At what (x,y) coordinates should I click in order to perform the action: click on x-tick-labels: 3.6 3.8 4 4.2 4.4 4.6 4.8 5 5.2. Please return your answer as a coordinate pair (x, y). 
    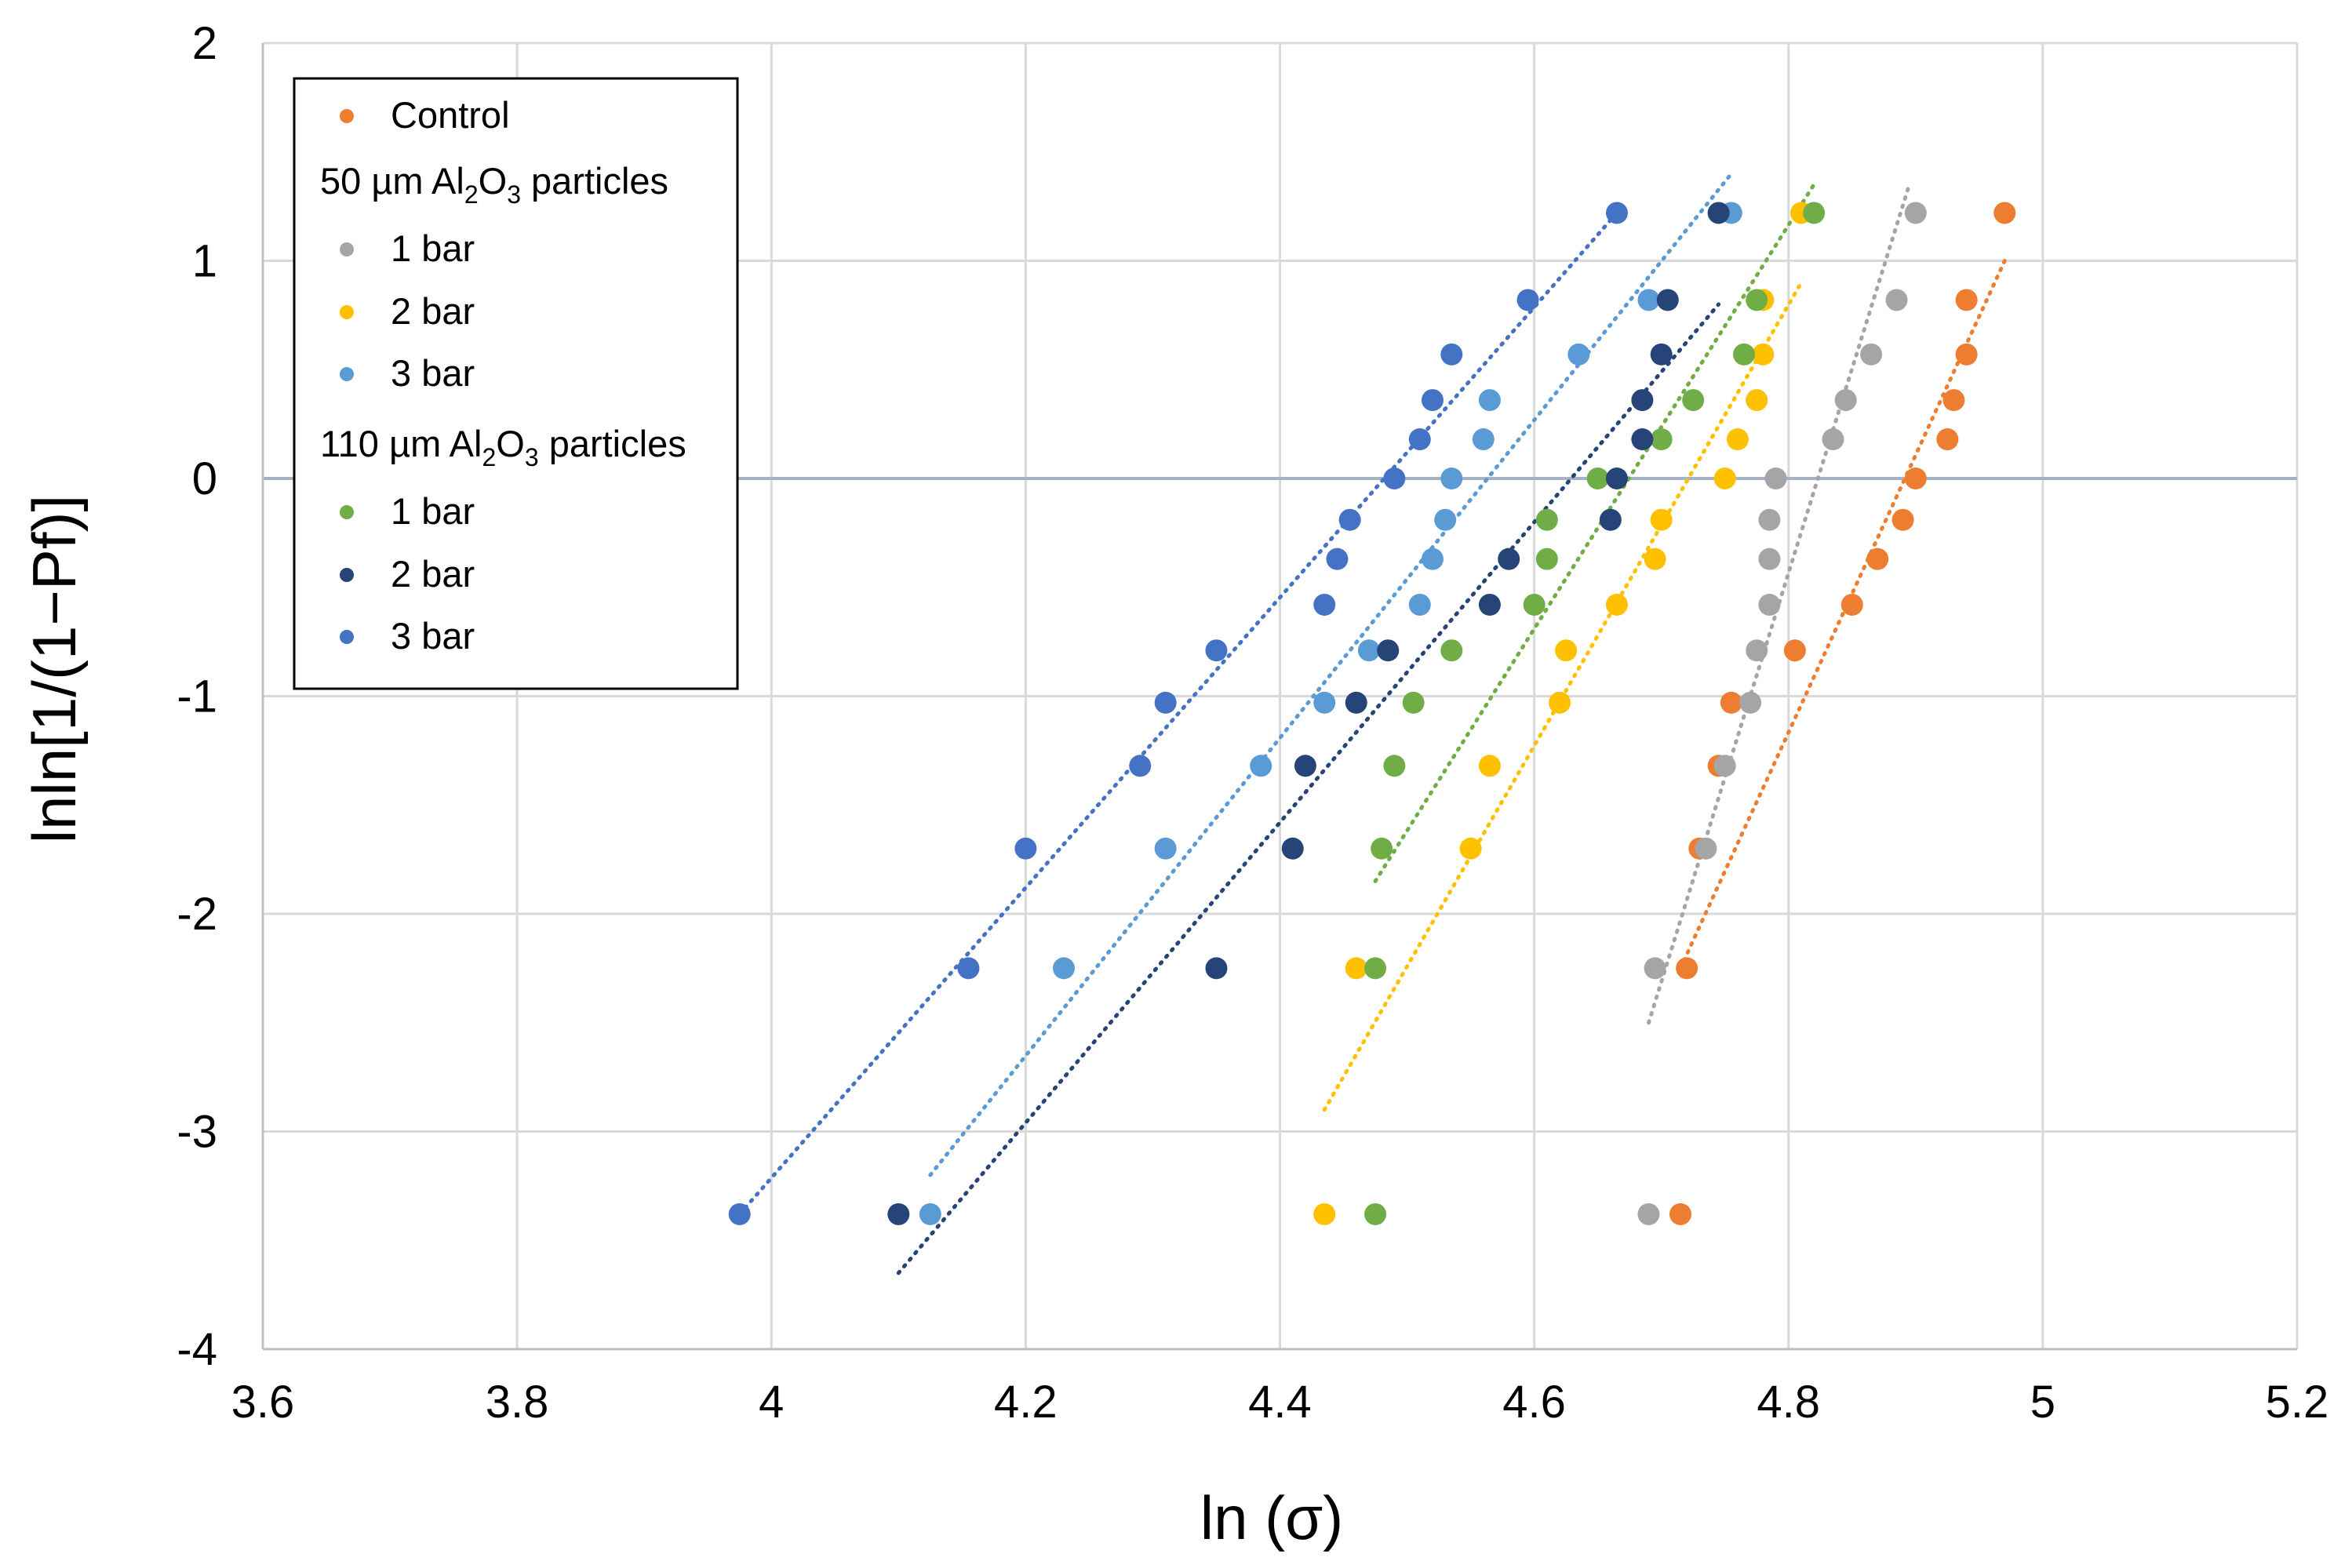
    Looking at the image, I should click on (1280, 1402).